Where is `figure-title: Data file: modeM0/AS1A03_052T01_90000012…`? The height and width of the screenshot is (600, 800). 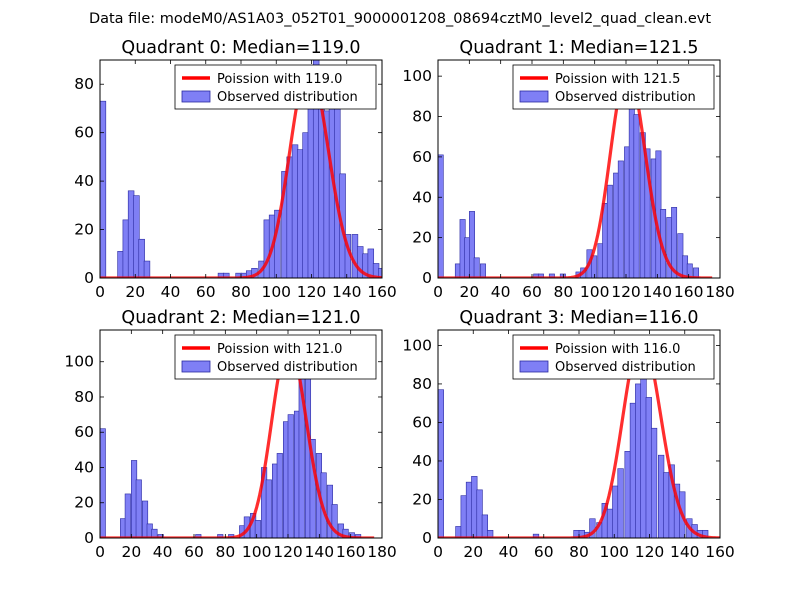 figure-title: Data file: modeM0/AS1A03_052T01_90000012… is located at coordinates (400, 19).